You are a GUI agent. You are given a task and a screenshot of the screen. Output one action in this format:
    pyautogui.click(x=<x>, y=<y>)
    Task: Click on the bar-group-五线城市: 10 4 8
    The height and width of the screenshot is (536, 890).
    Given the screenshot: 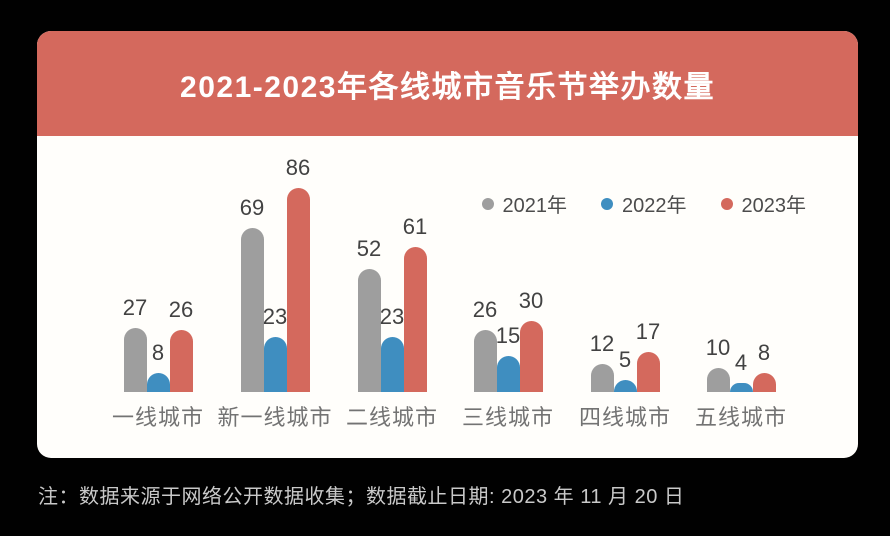 What is the action you would take?
    pyautogui.click(x=741, y=363)
    